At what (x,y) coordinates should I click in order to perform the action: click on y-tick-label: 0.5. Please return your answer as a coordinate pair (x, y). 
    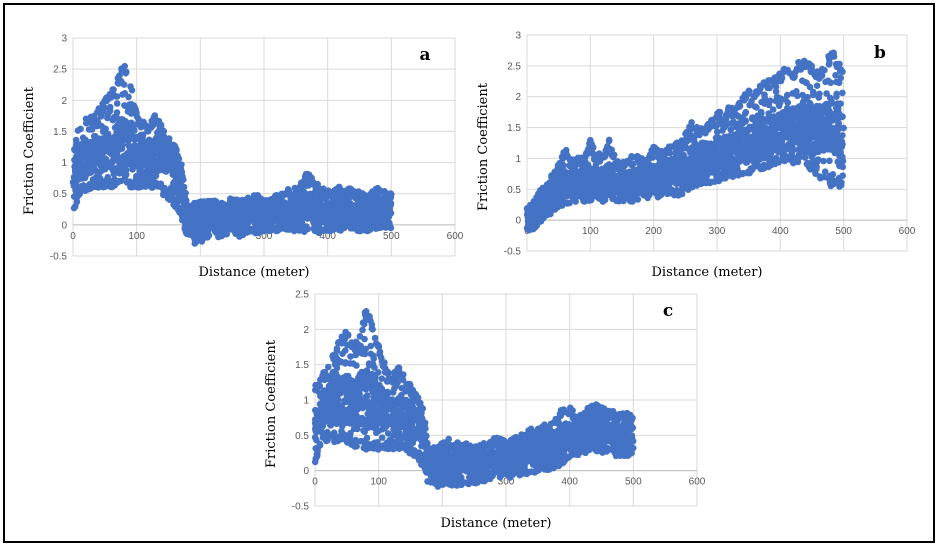
    Looking at the image, I should click on (514, 190).